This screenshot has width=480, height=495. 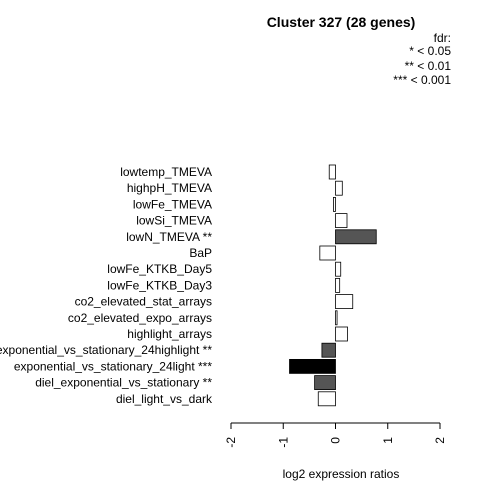 What do you see at coordinates (174, 221) in the screenshot?
I see `category-label-4: lowSi_TMEVA` at bounding box center [174, 221].